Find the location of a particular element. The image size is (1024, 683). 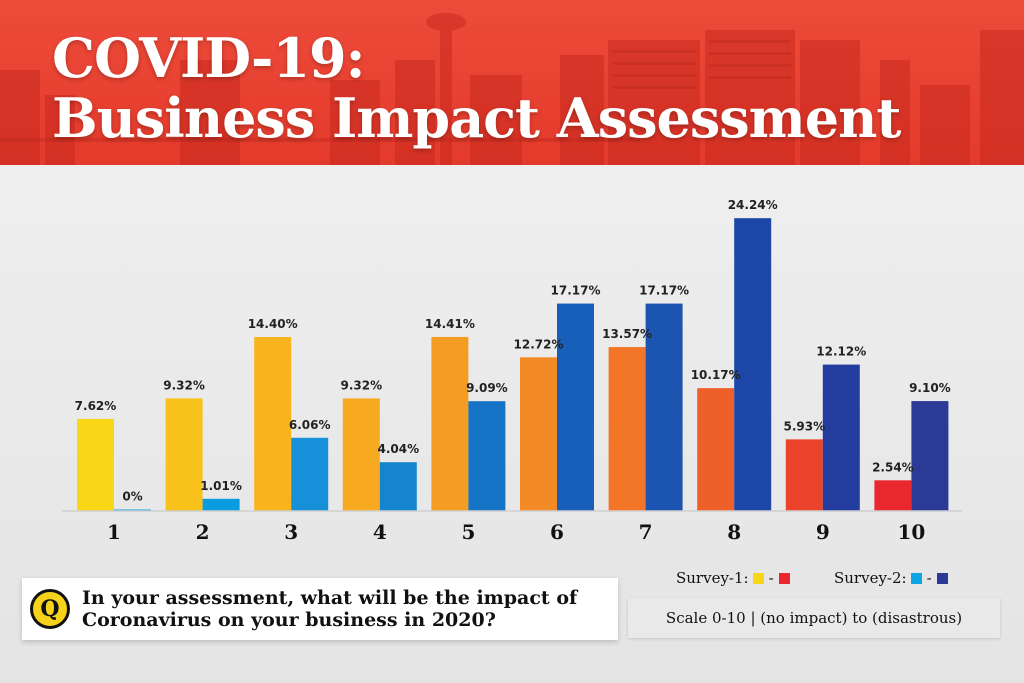

legend-survey-1-label: Survey-1: is located at coordinates (712, 578).